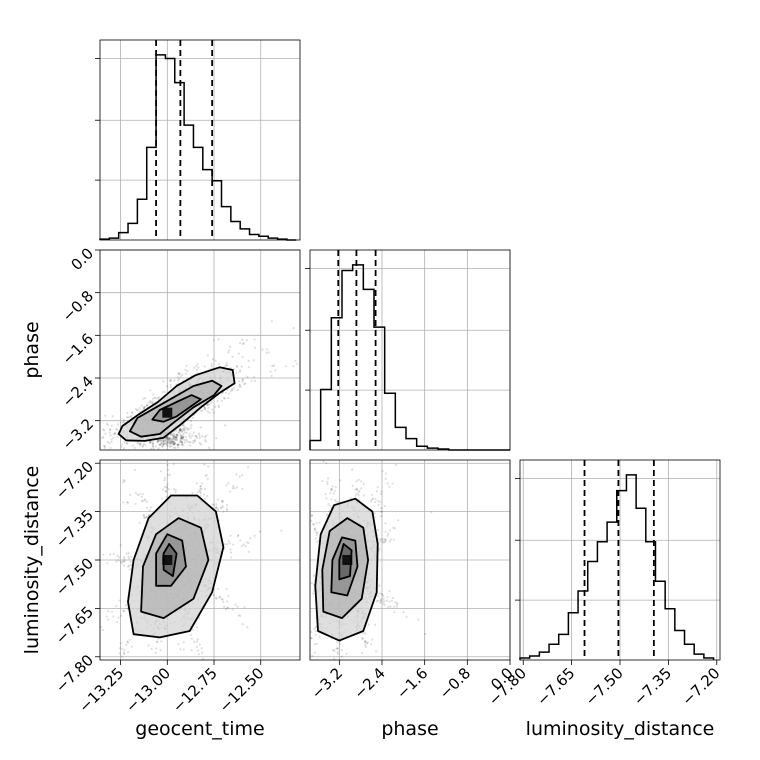 This screenshot has width=760, height=760. What do you see at coordinates (327, 683) in the screenshot?
I see `xtick-label-phase-0: −3.2` at bounding box center [327, 683].